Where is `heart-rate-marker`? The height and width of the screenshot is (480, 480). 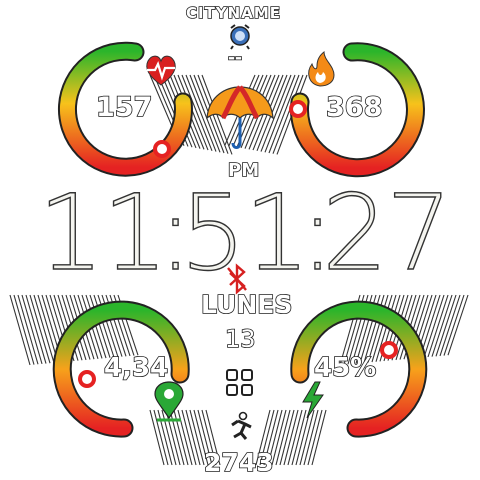
heart-rate-marker is located at coordinates (162, 149).